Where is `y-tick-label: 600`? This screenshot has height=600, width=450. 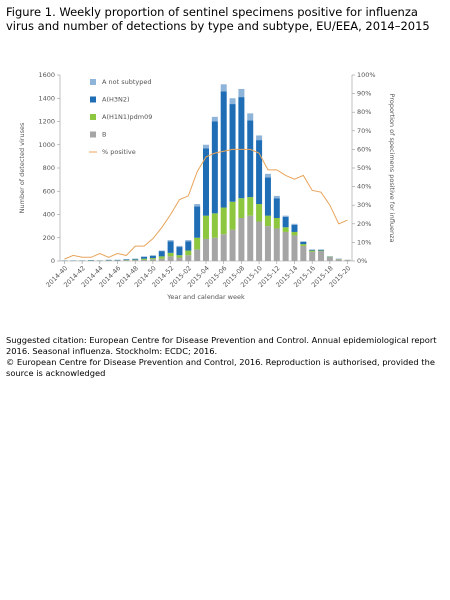
y-tick-label: 600 is located at coordinates (49, 191).